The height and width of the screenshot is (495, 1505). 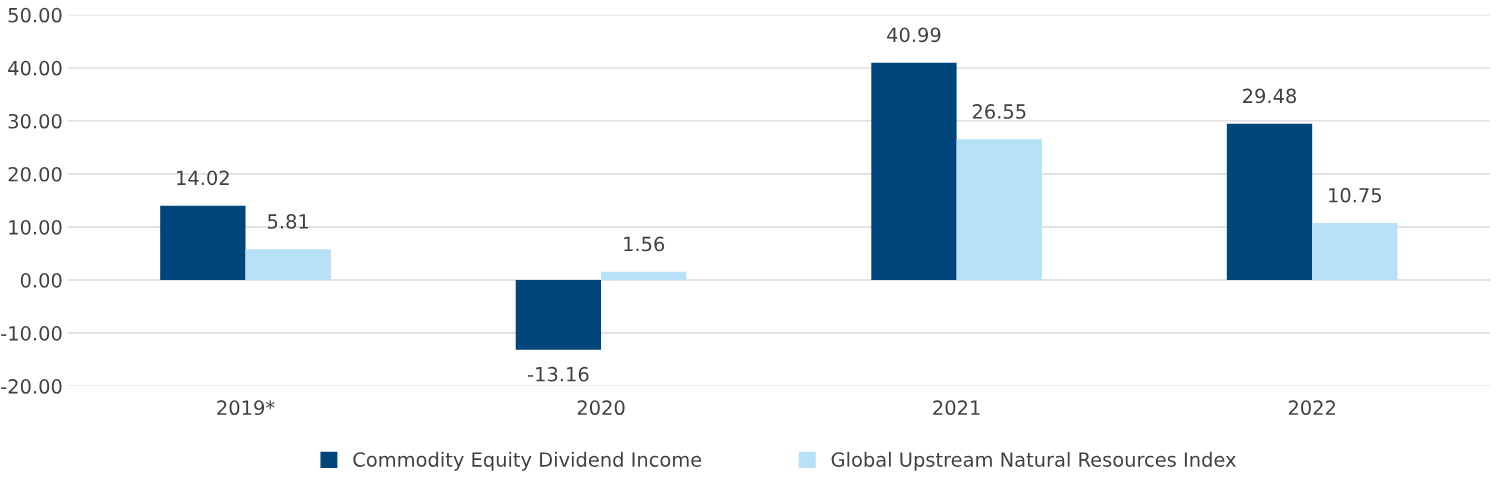 I want to click on legend-label: Commodity Equity Dividend Income, so click(x=527, y=461).